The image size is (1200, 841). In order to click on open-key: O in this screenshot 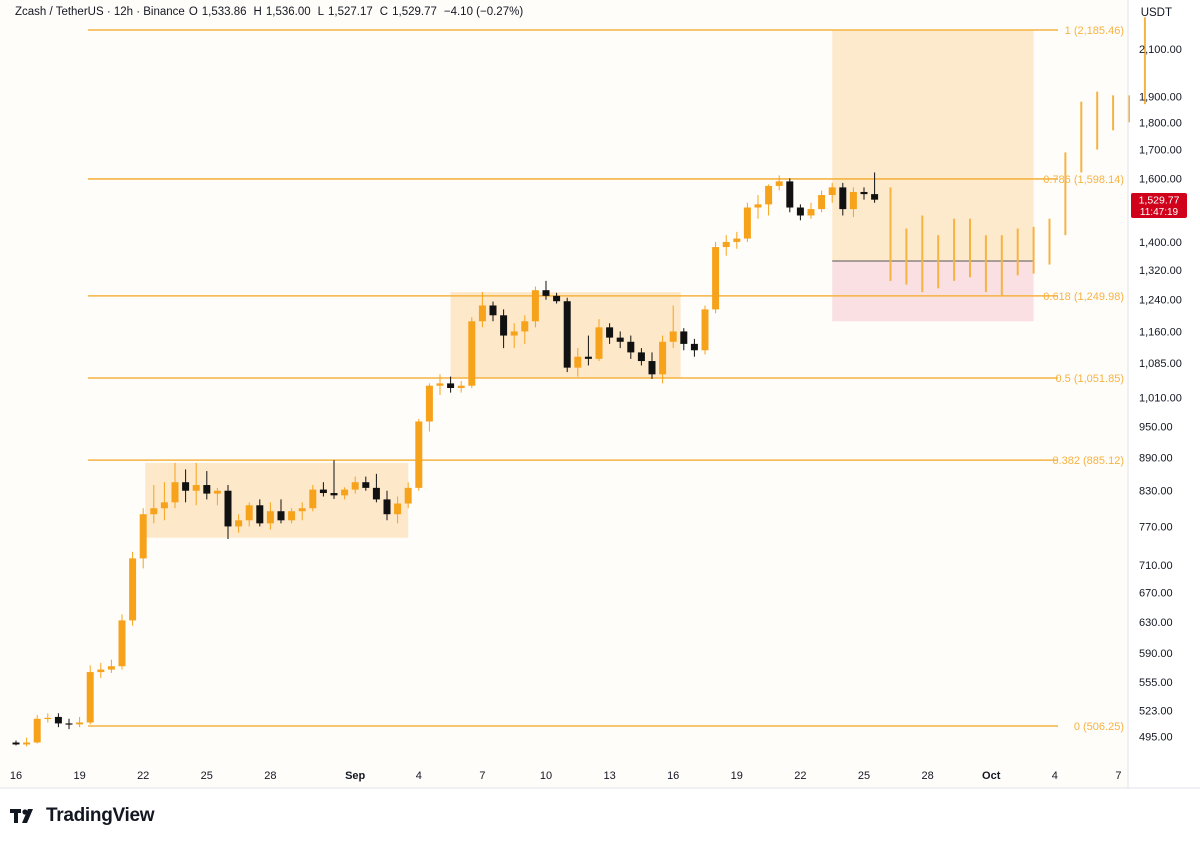, I will do `click(193, 12)`.